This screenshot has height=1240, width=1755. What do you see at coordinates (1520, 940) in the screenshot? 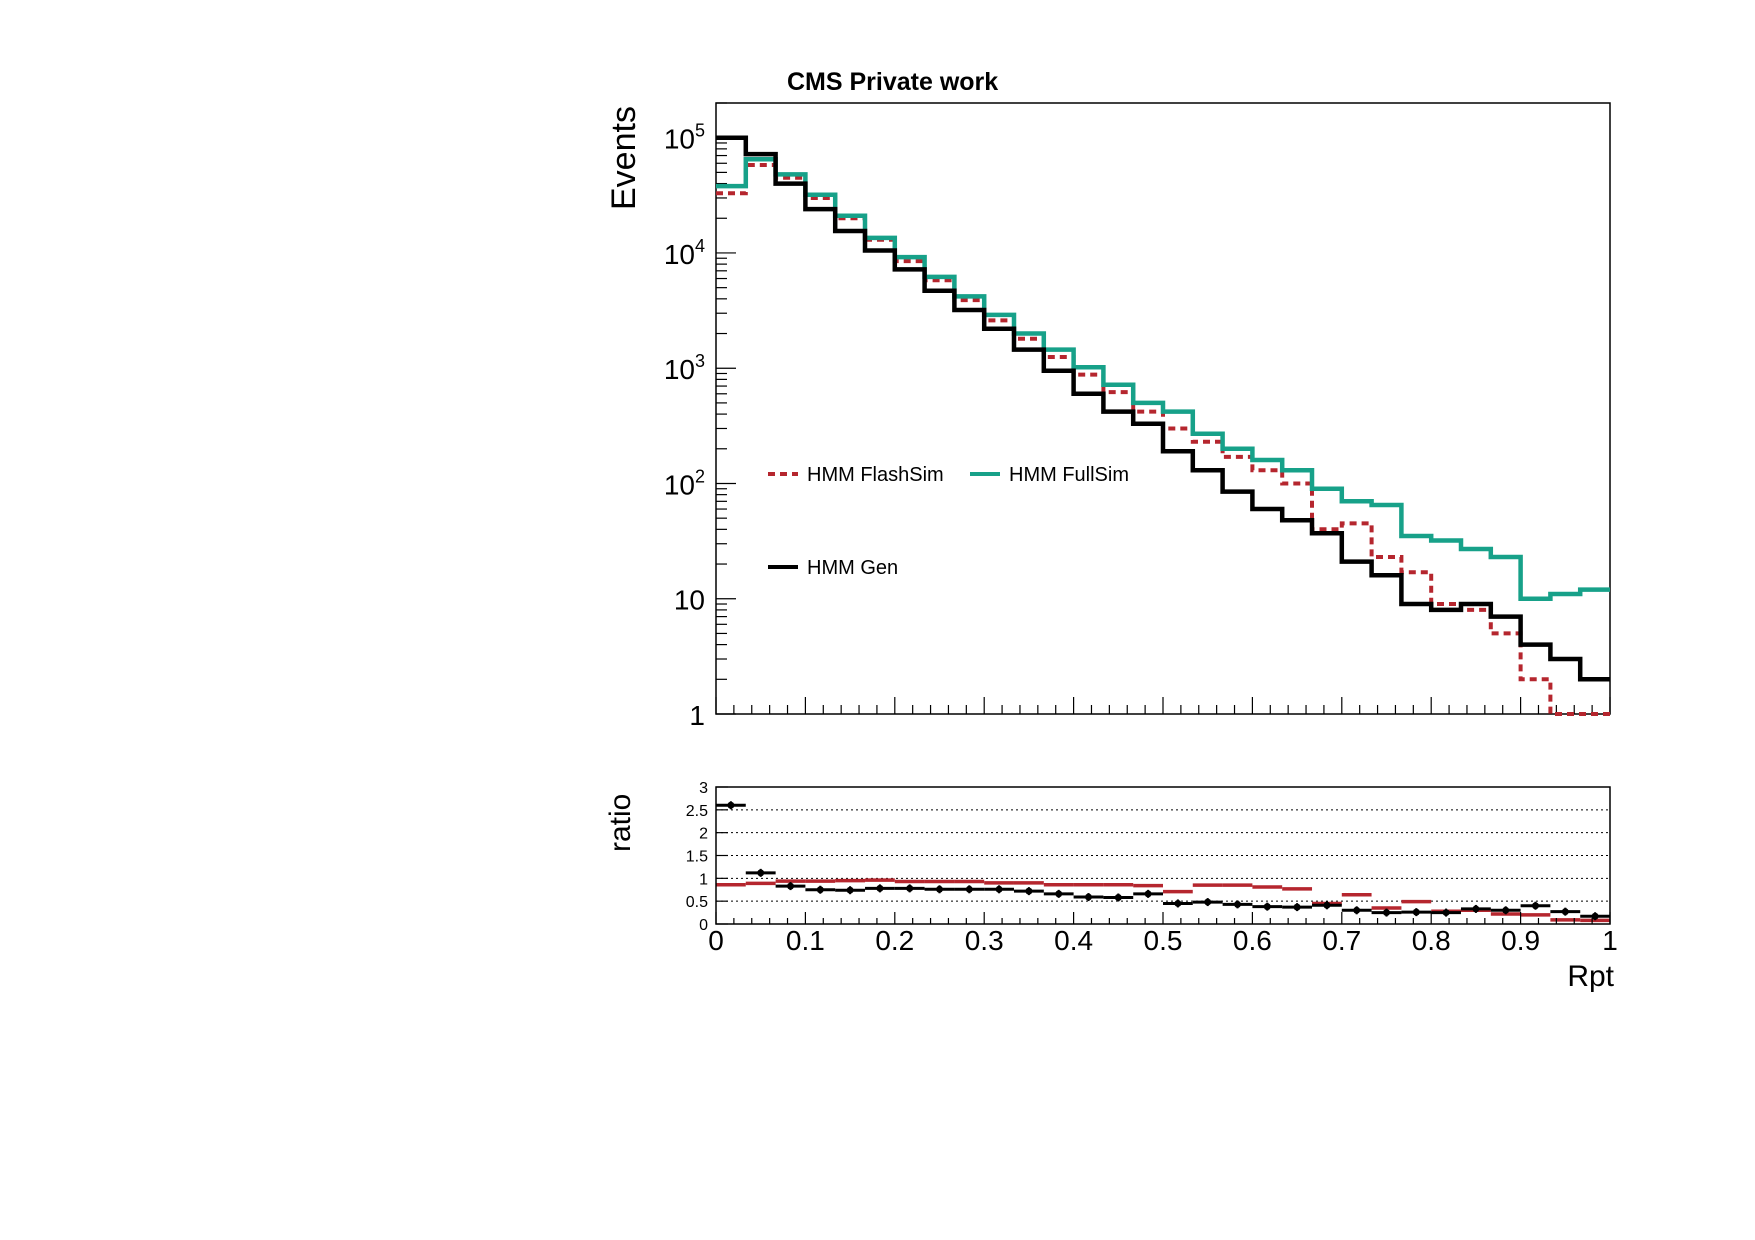
I see `x-tick-label: 0.9` at bounding box center [1520, 940].